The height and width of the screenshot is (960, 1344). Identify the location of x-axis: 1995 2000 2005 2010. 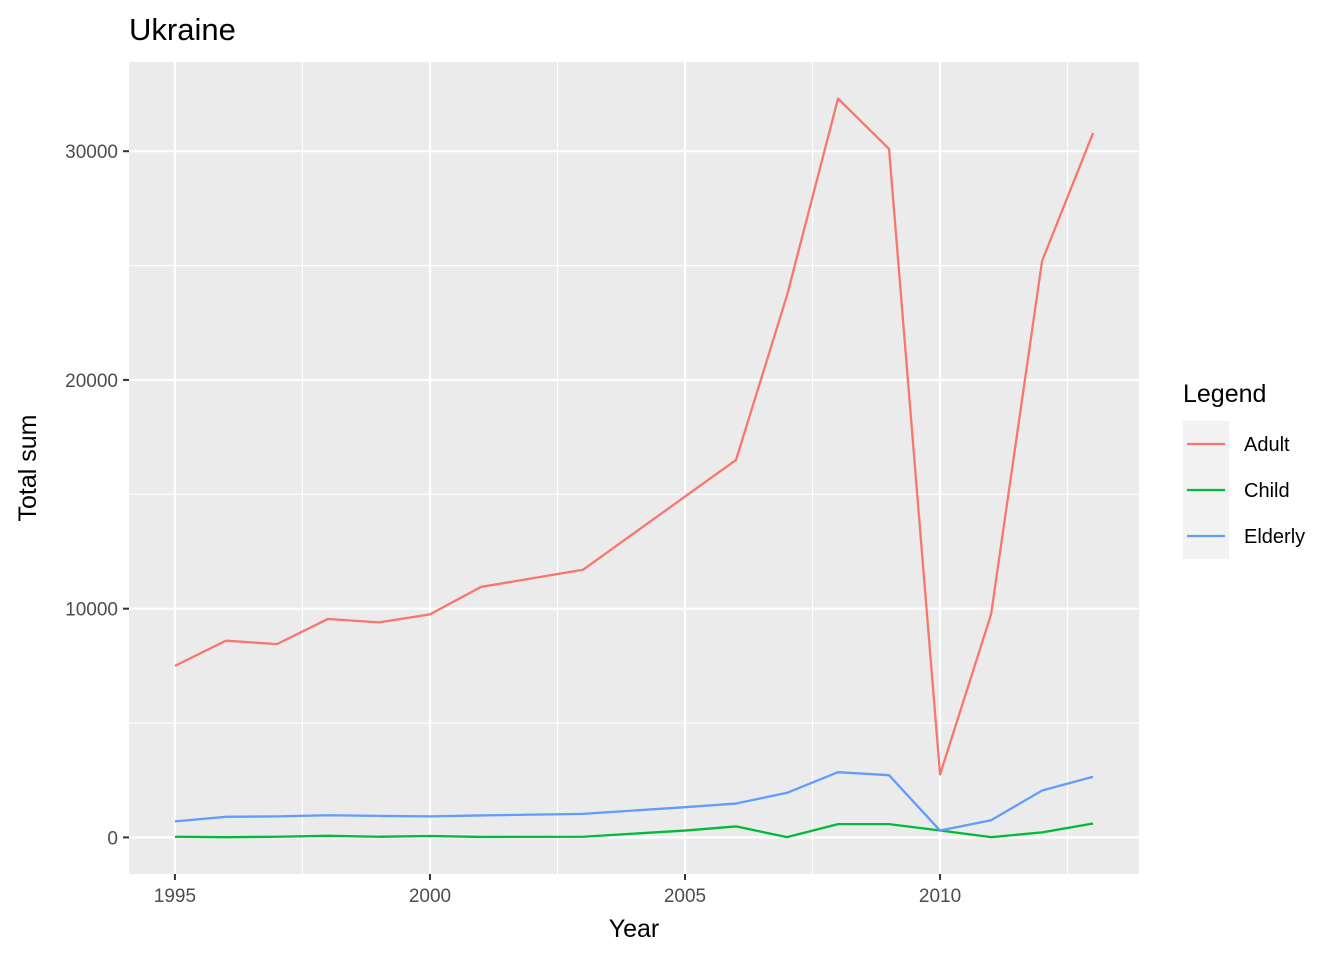
(557, 890).